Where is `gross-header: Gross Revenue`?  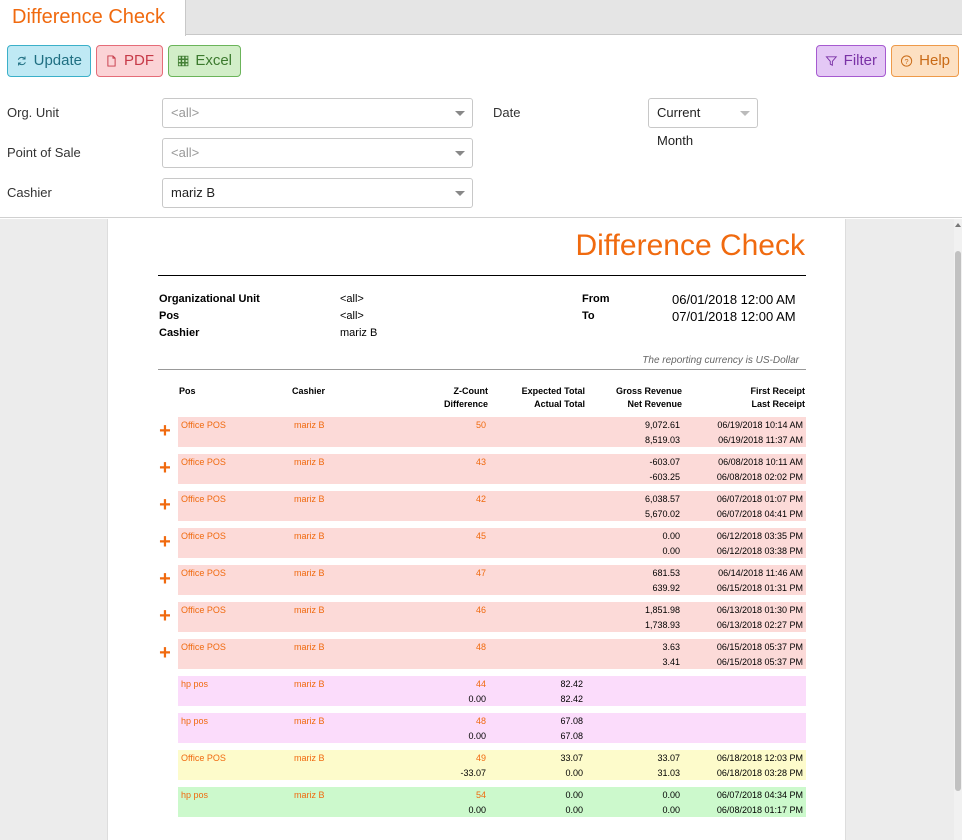 gross-header: Gross Revenue is located at coordinates (648, 391).